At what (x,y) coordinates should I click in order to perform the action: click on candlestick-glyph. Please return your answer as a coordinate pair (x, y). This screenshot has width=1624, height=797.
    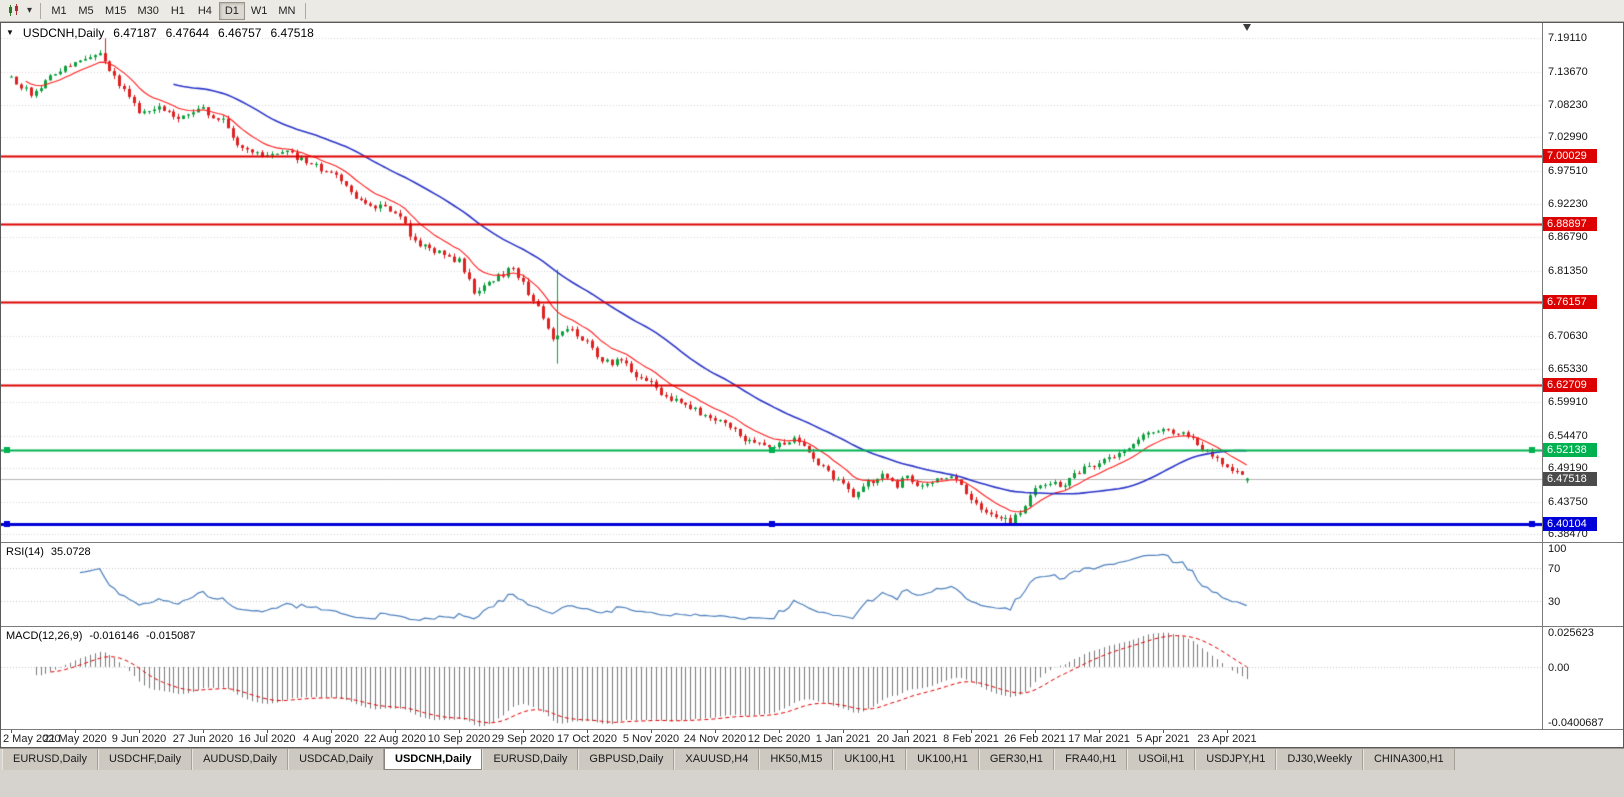
    Looking at the image, I should click on (13, 10).